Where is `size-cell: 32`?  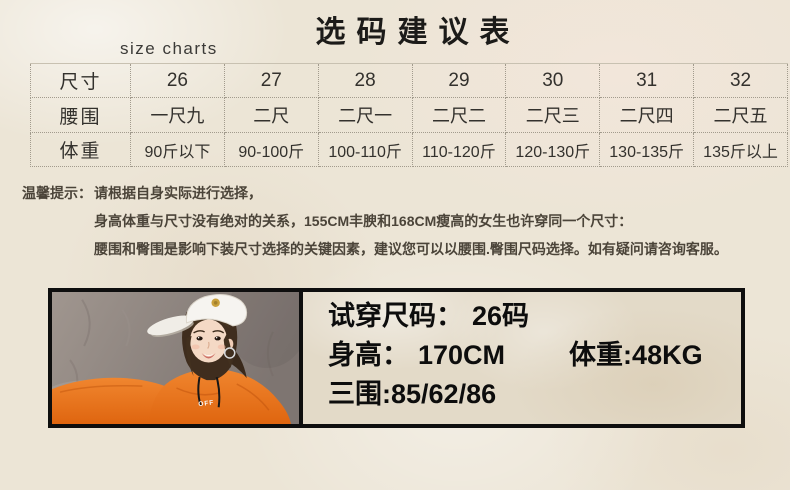 size-cell: 32 is located at coordinates (740, 80).